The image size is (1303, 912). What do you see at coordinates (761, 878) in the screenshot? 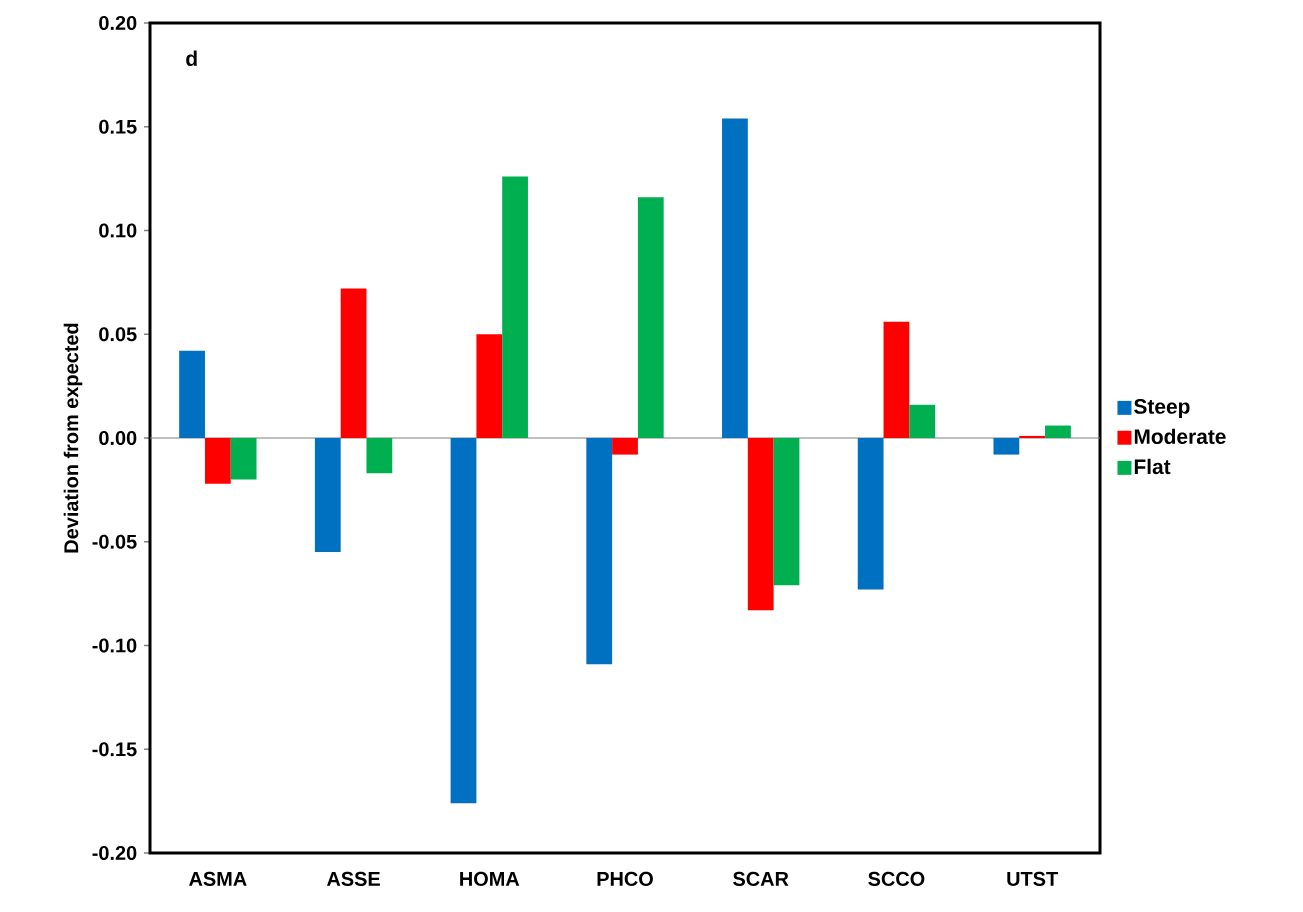
I see `x-tick-label: SCAR` at bounding box center [761, 878].